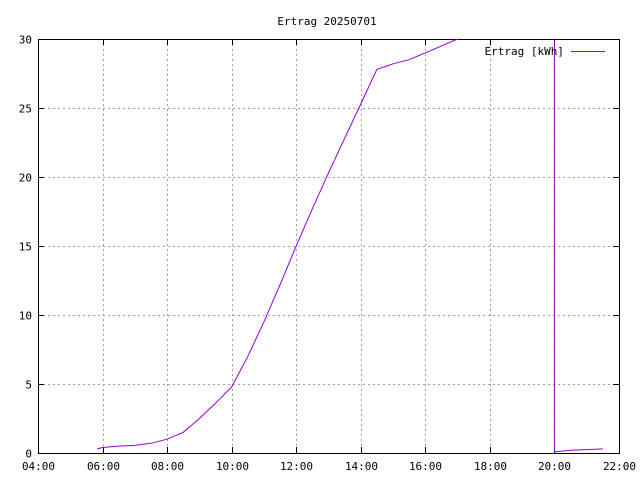 The image size is (640, 480). I want to click on y-tick-label: 25, so click(25, 109).